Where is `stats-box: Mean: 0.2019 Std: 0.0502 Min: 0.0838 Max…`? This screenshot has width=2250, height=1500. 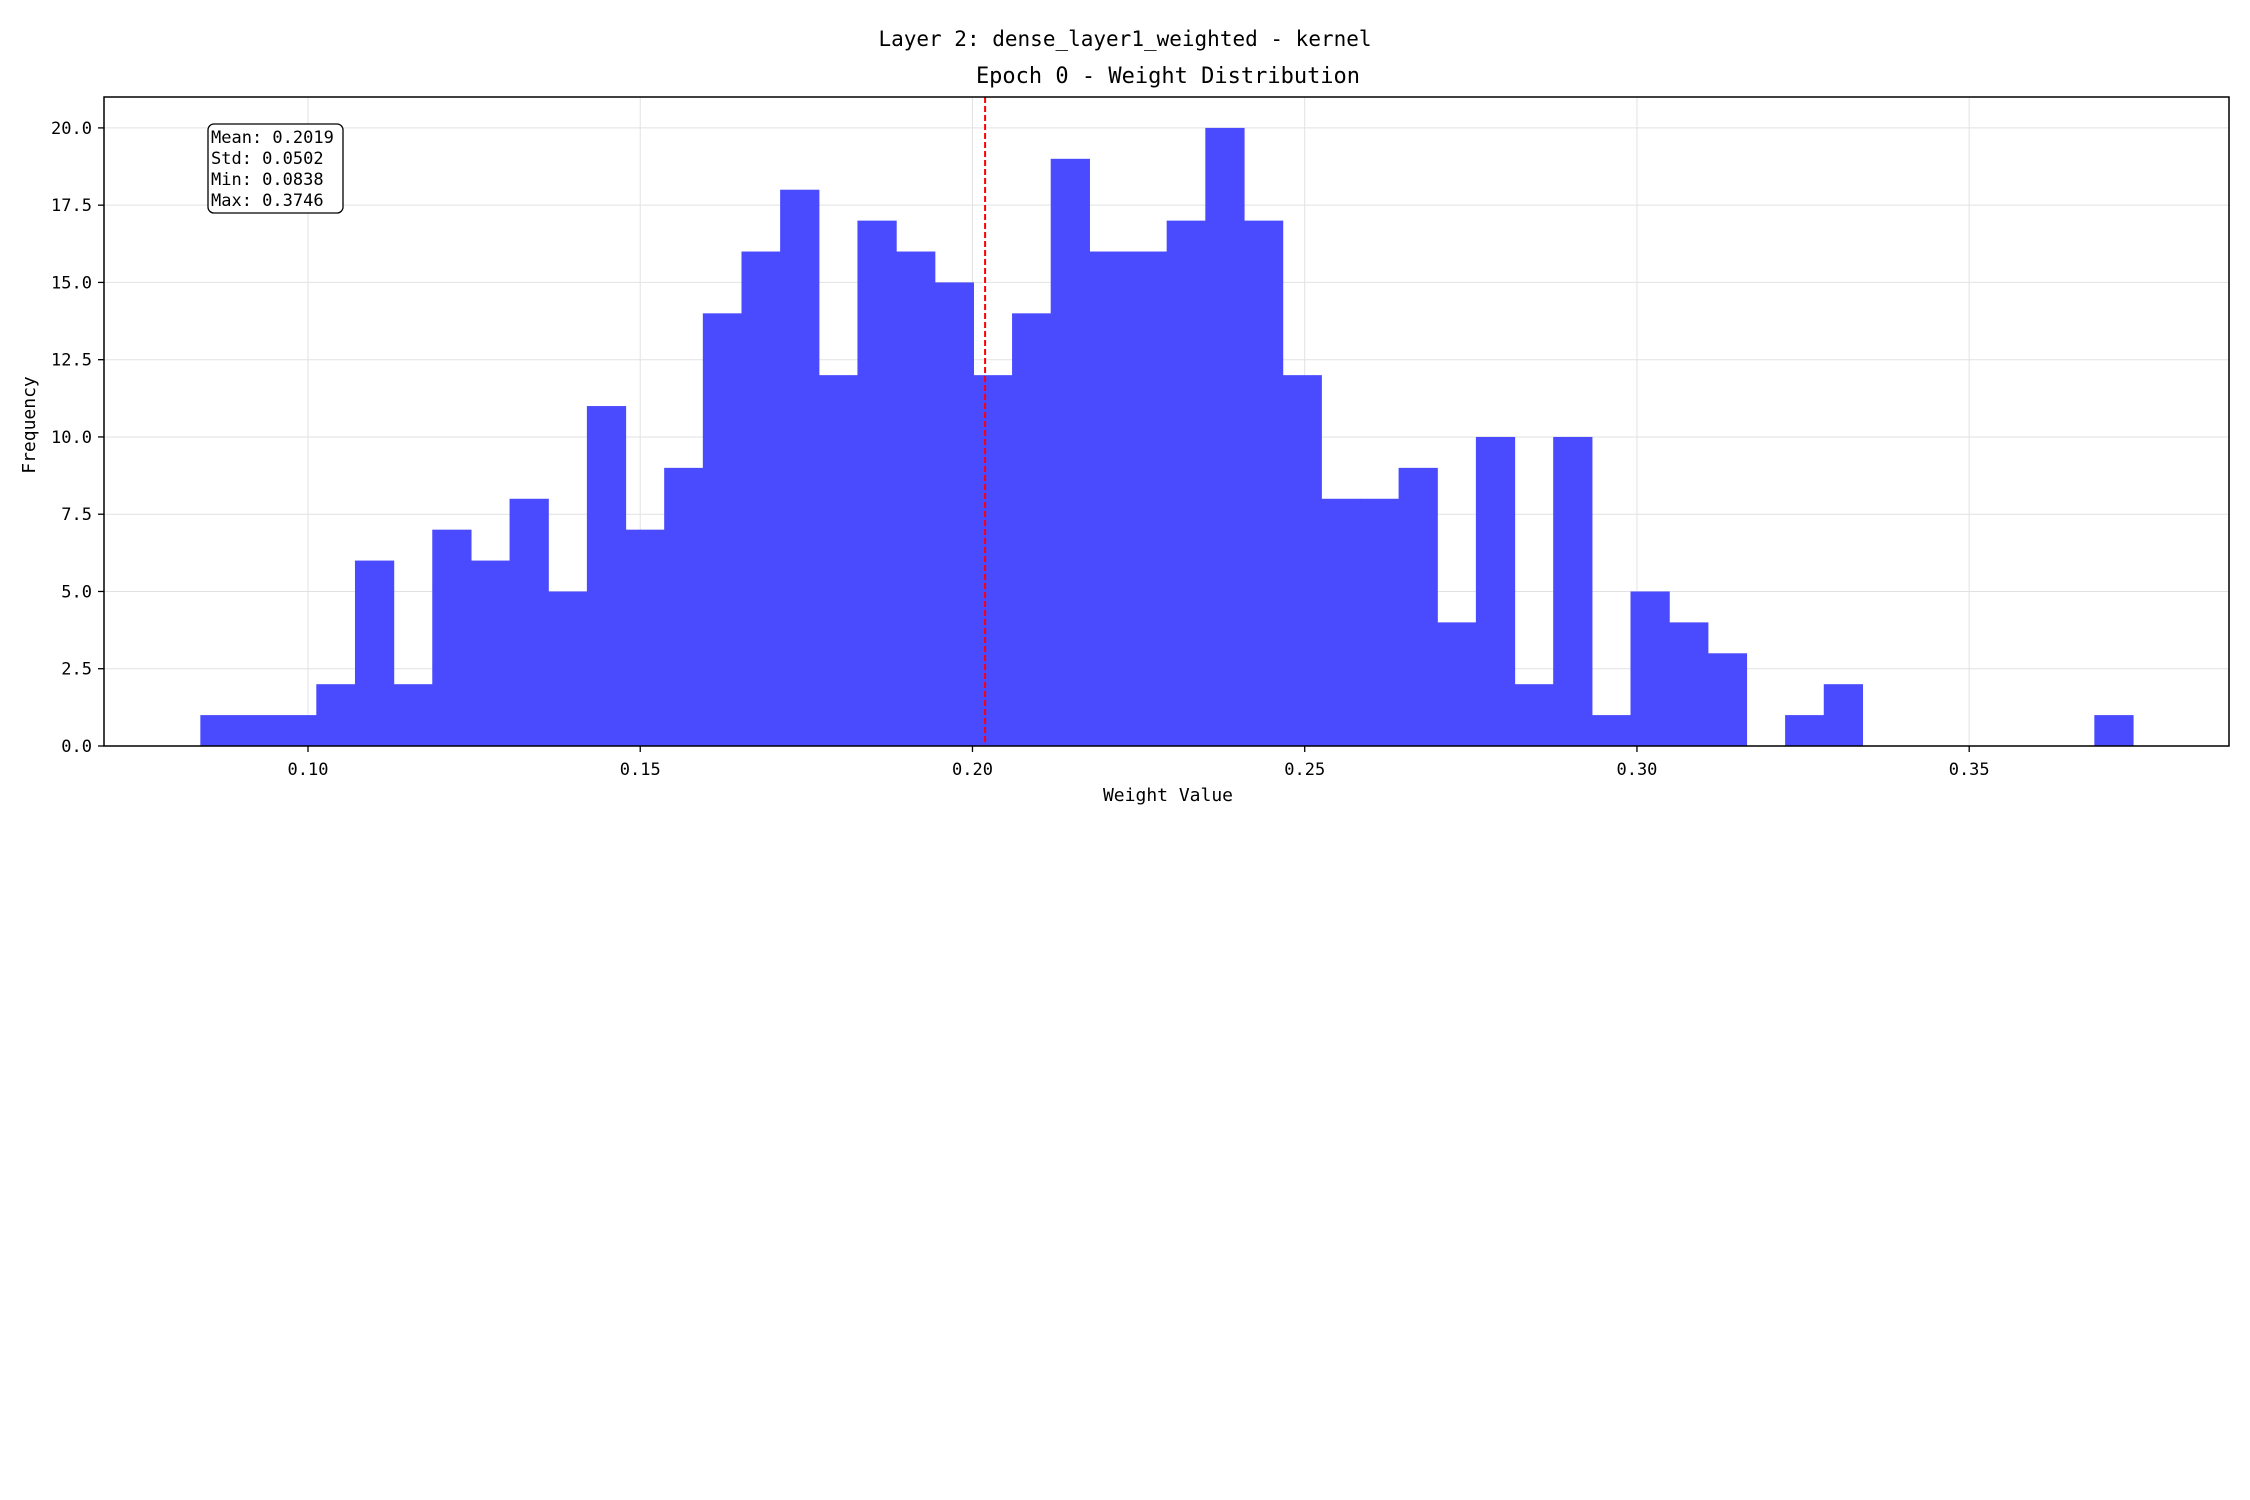
stats-box: Mean: 0.2019 Std: 0.0502 Min: 0.0838 Max… is located at coordinates (275, 168).